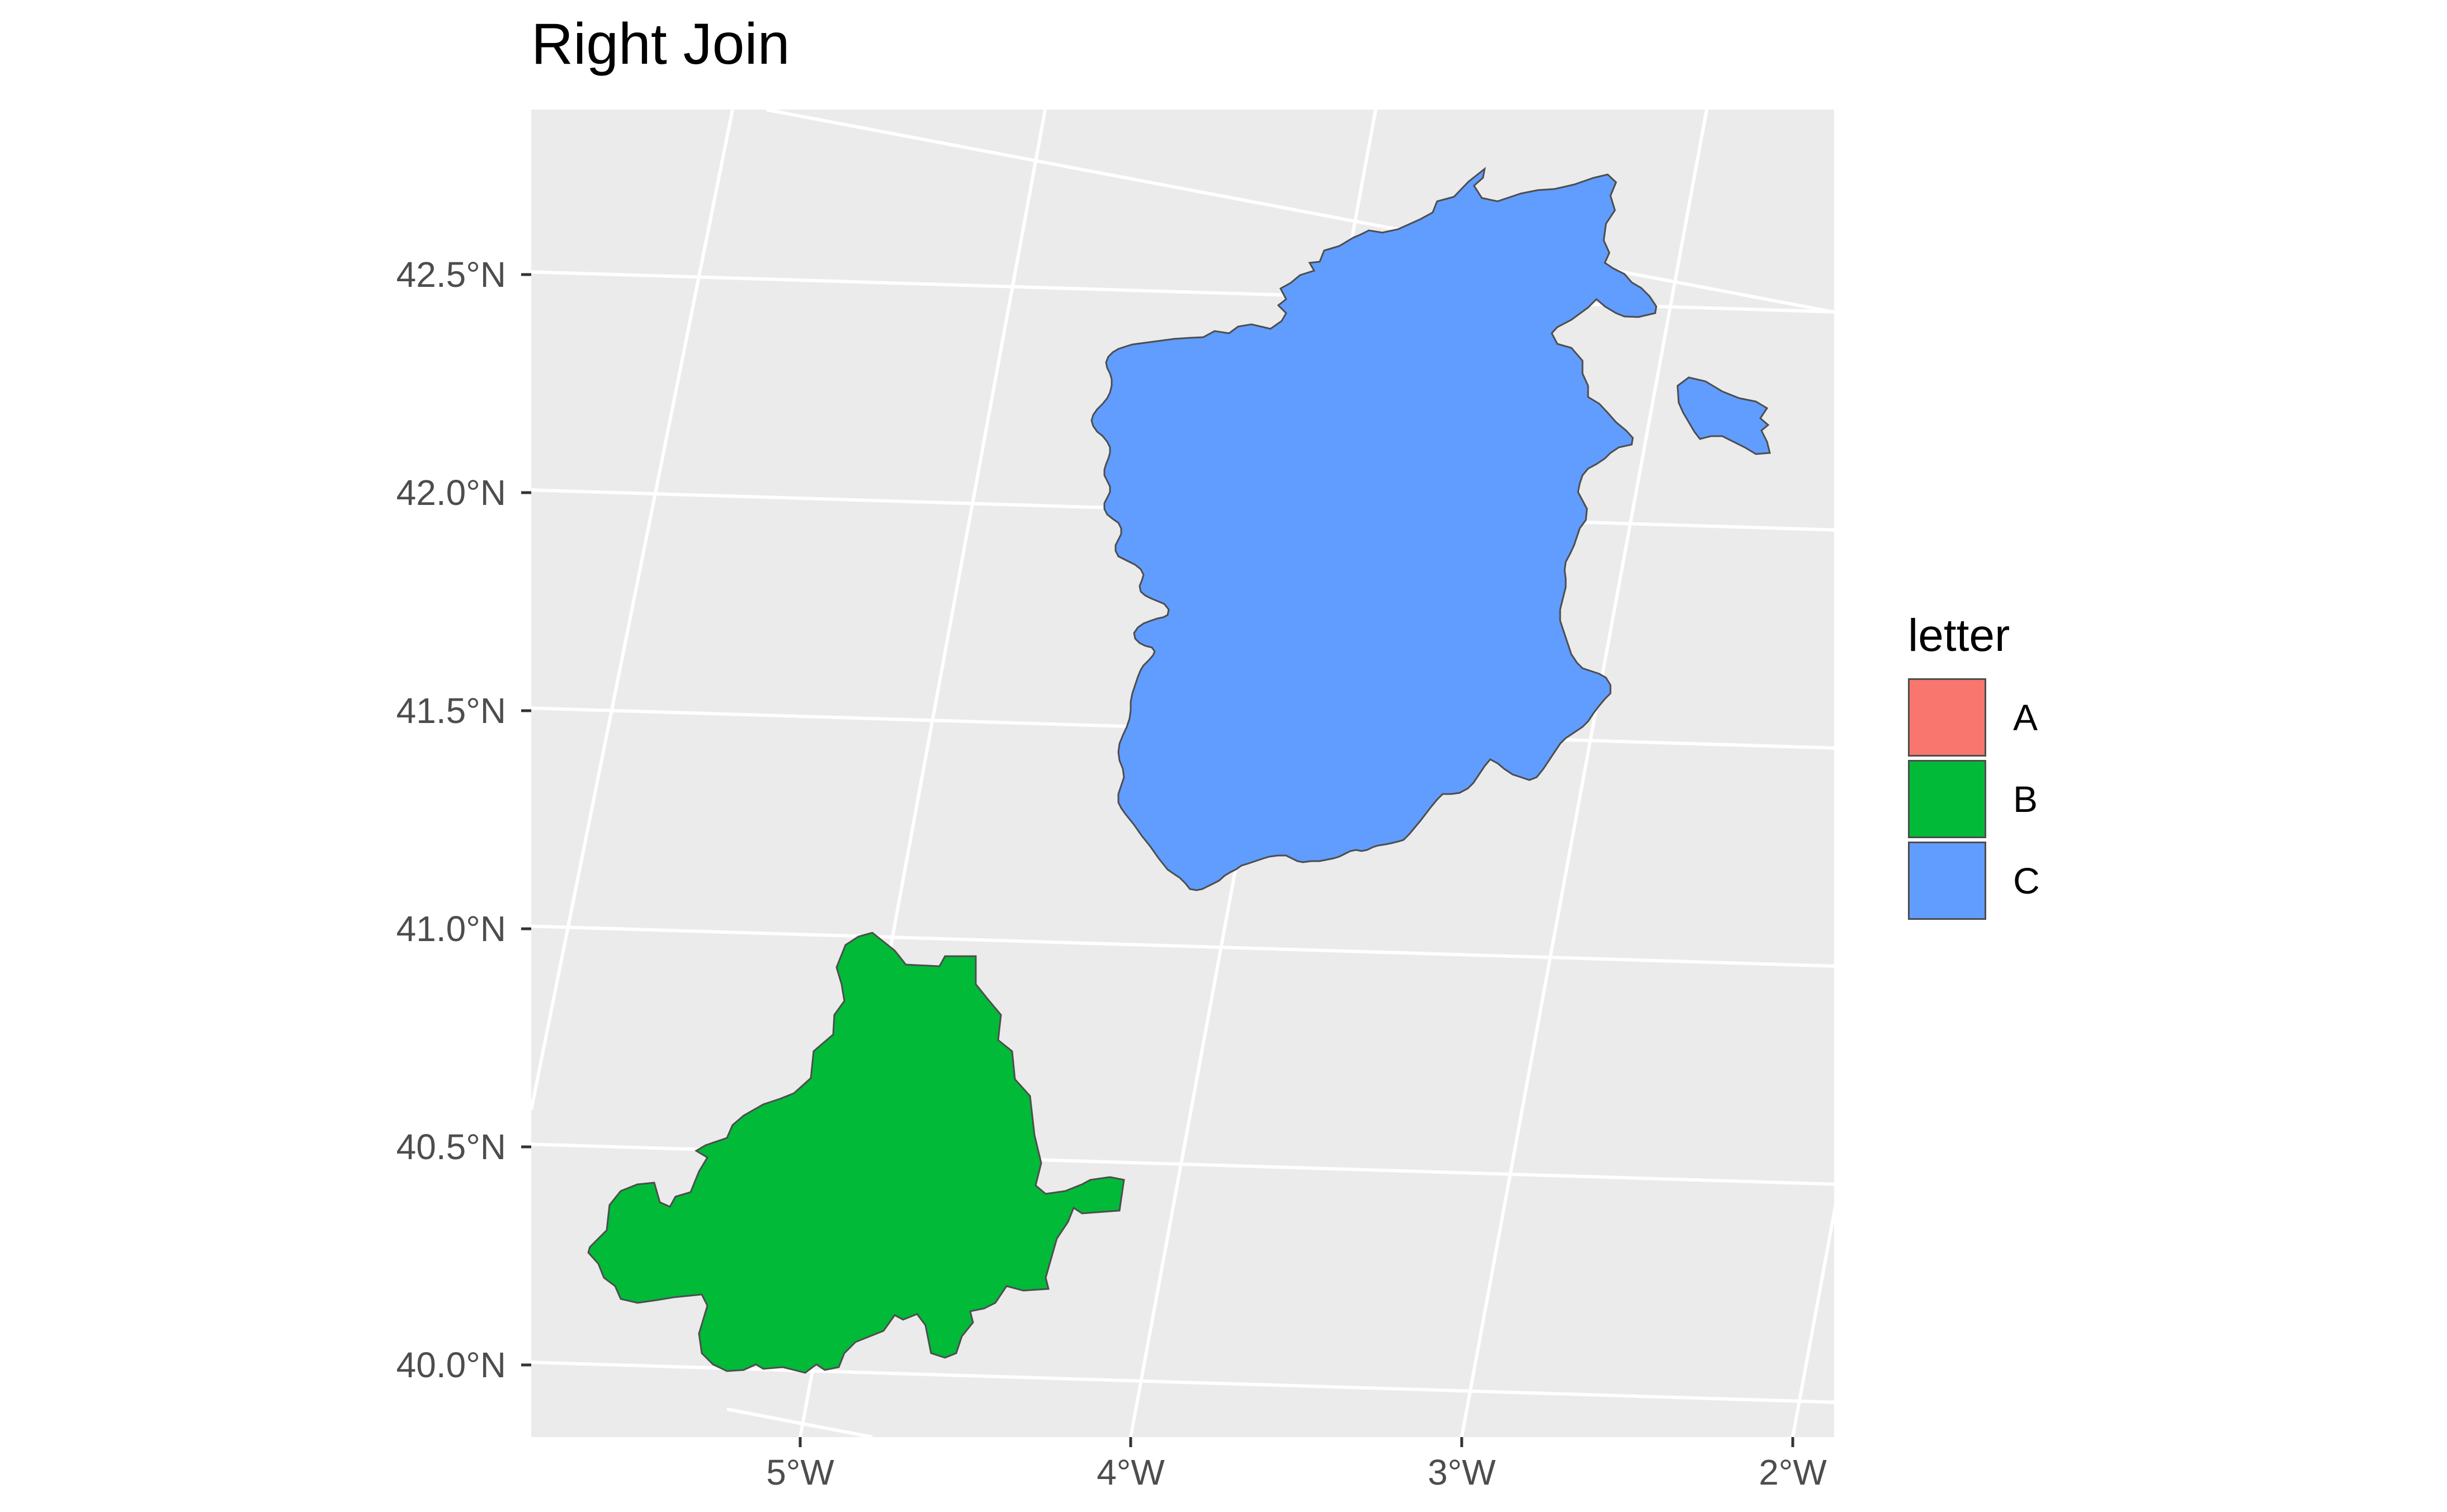 This screenshot has height=1512, width=2447. What do you see at coordinates (1462, 1472) in the screenshot?
I see `x-tick-label: 3°W` at bounding box center [1462, 1472].